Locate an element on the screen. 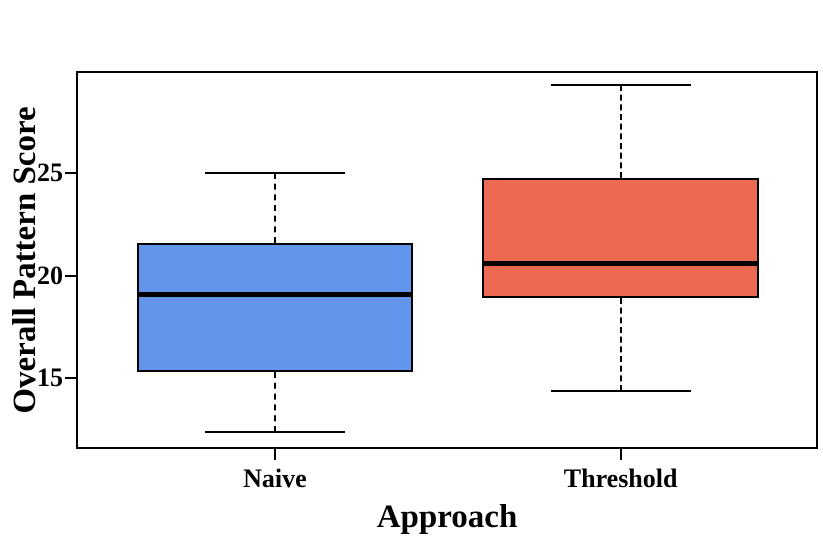 The width and height of the screenshot is (823, 545). upper-whisker-naive is located at coordinates (274, 208).